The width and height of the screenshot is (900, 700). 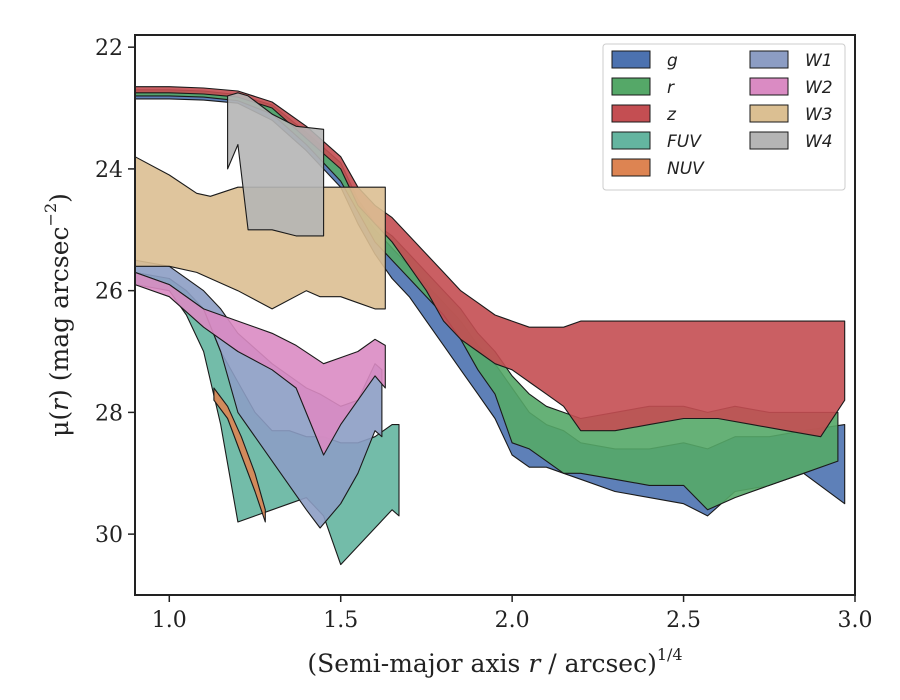 I want to click on legend-label-w4: W4, so click(x=819, y=142).